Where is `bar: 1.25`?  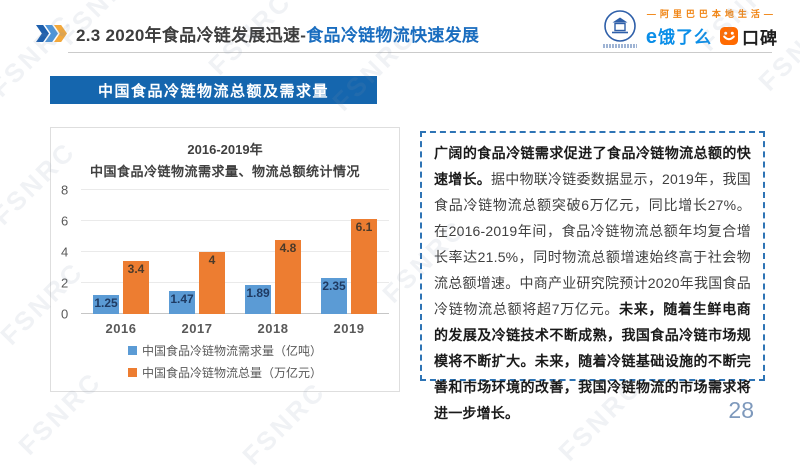 bar: 1.25 is located at coordinates (106, 304).